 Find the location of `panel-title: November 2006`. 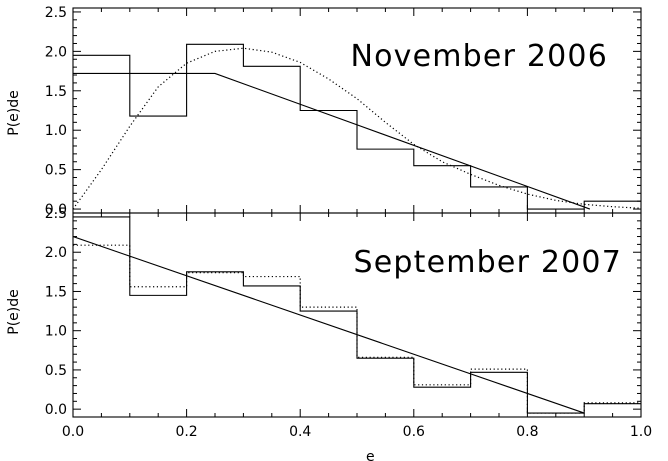

panel-title: November 2006 is located at coordinates (479, 56).